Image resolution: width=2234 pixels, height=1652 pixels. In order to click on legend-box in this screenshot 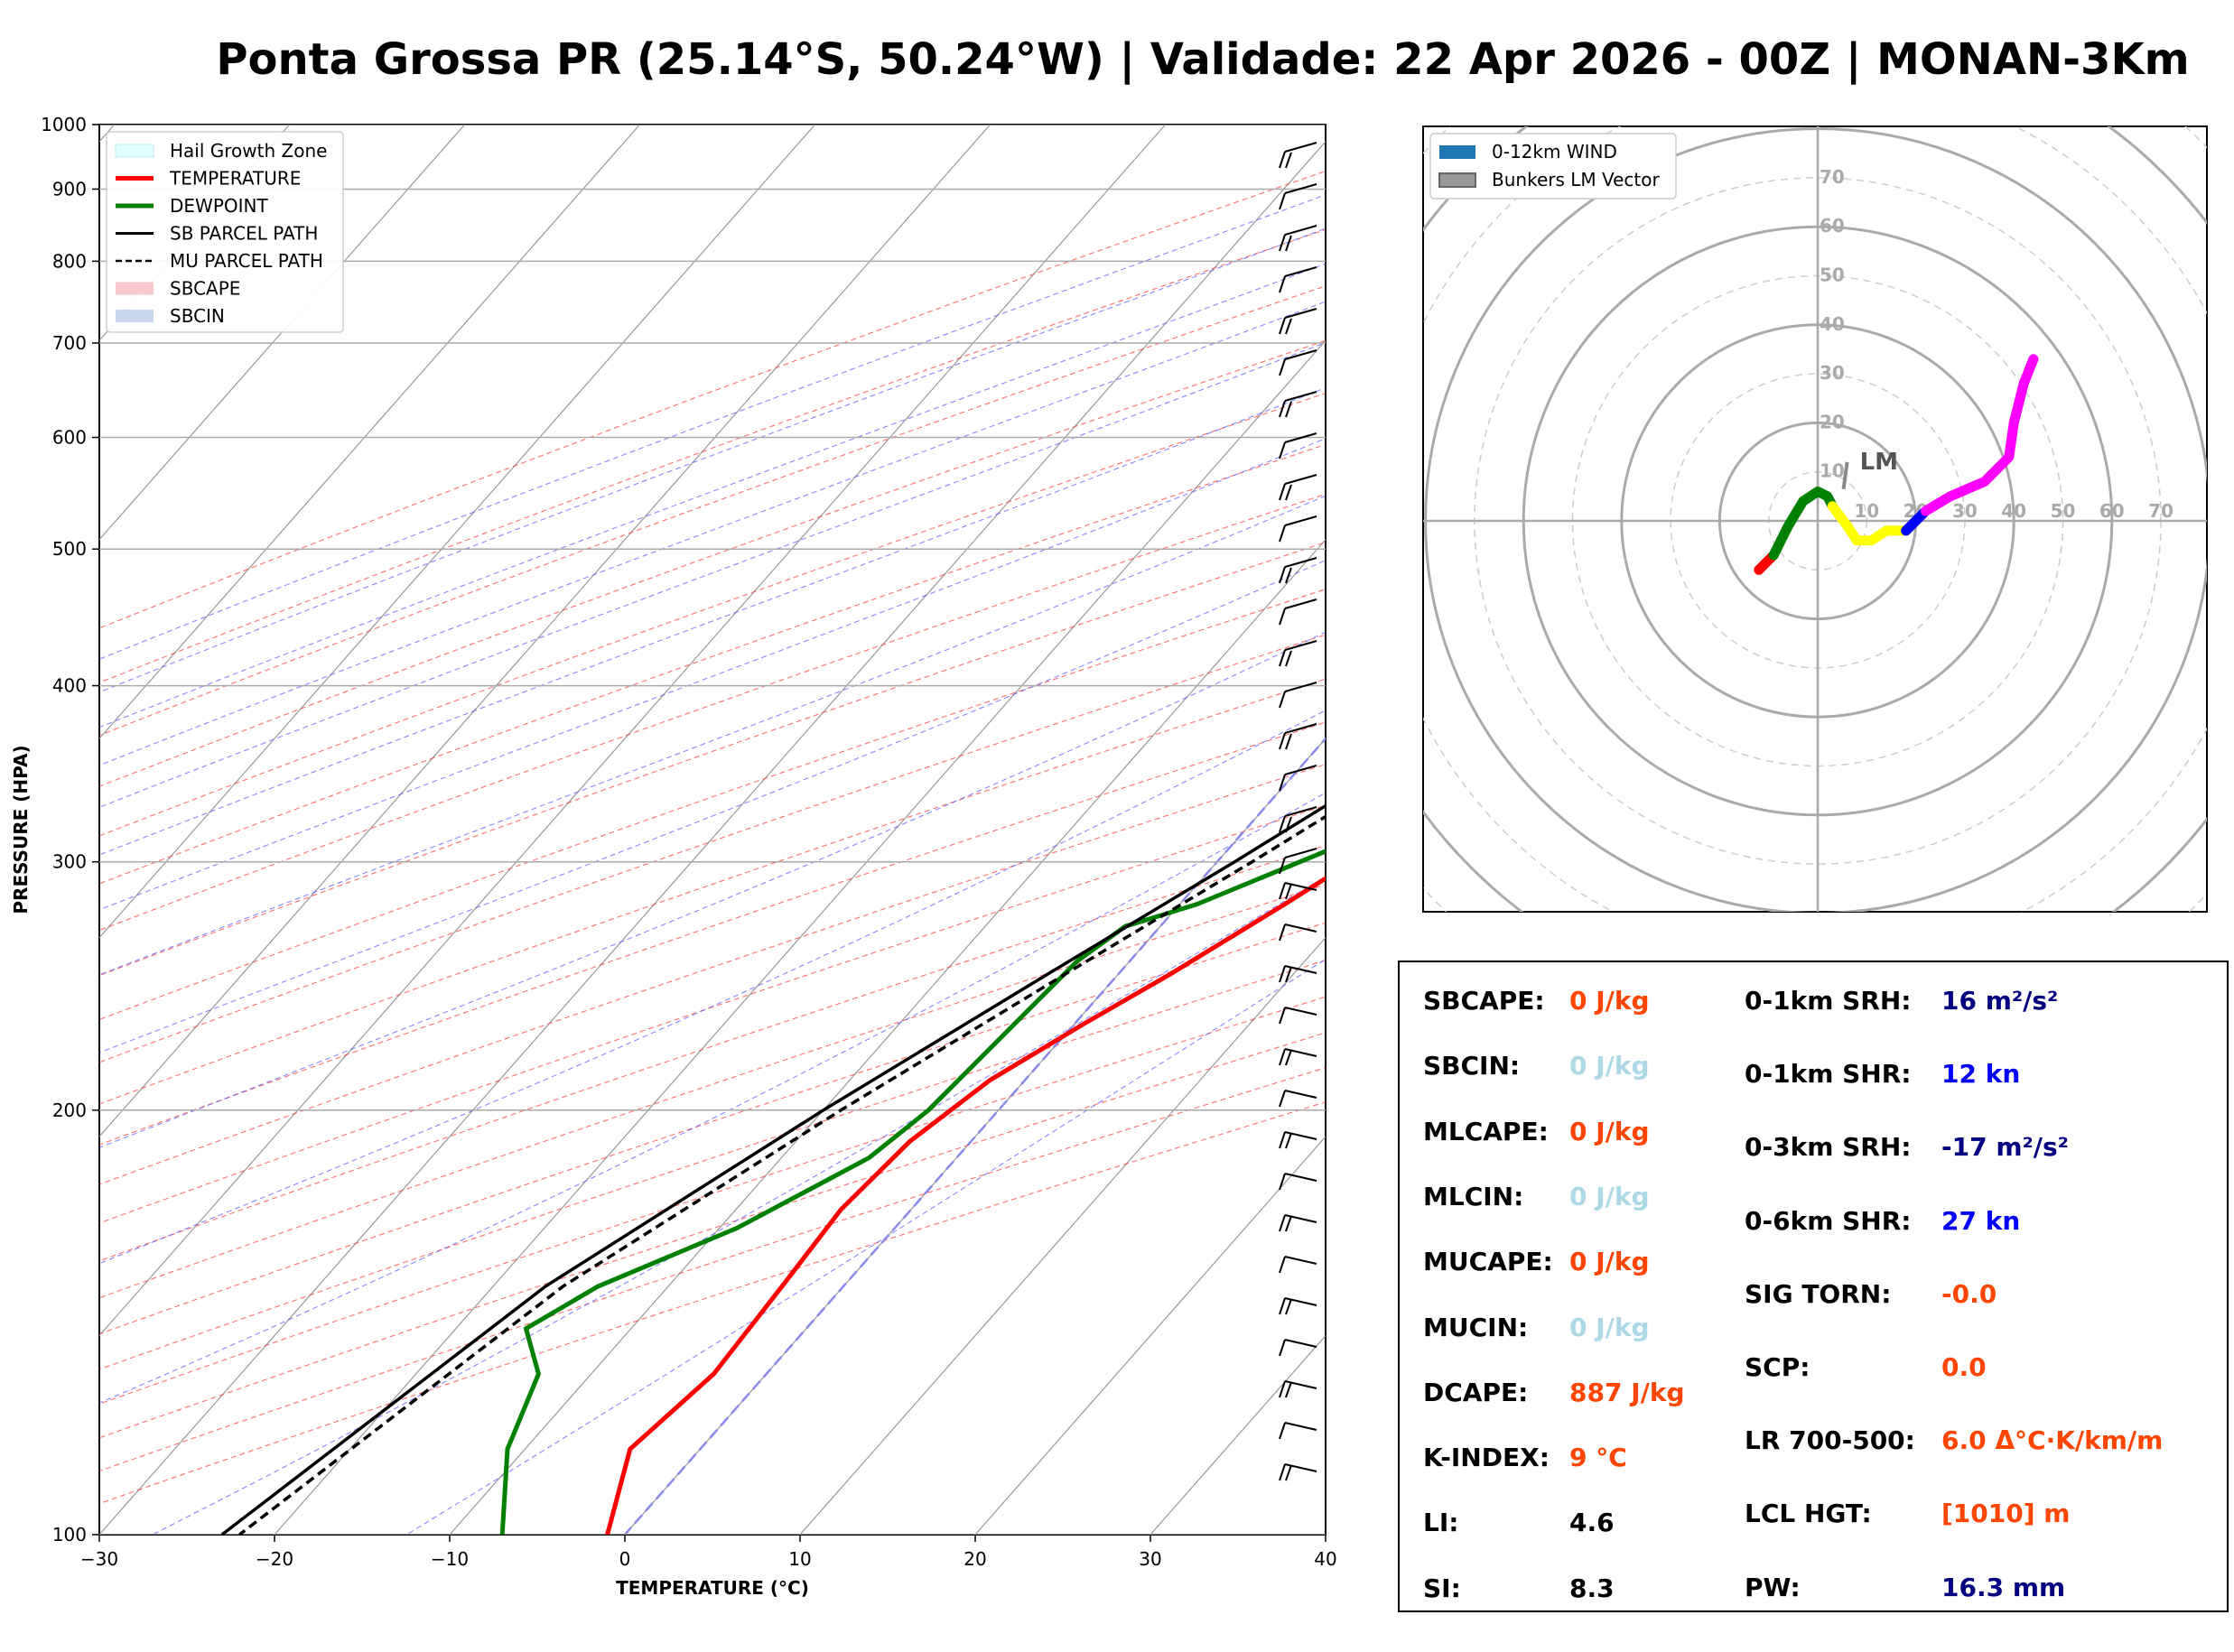, I will do `click(225, 232)`.